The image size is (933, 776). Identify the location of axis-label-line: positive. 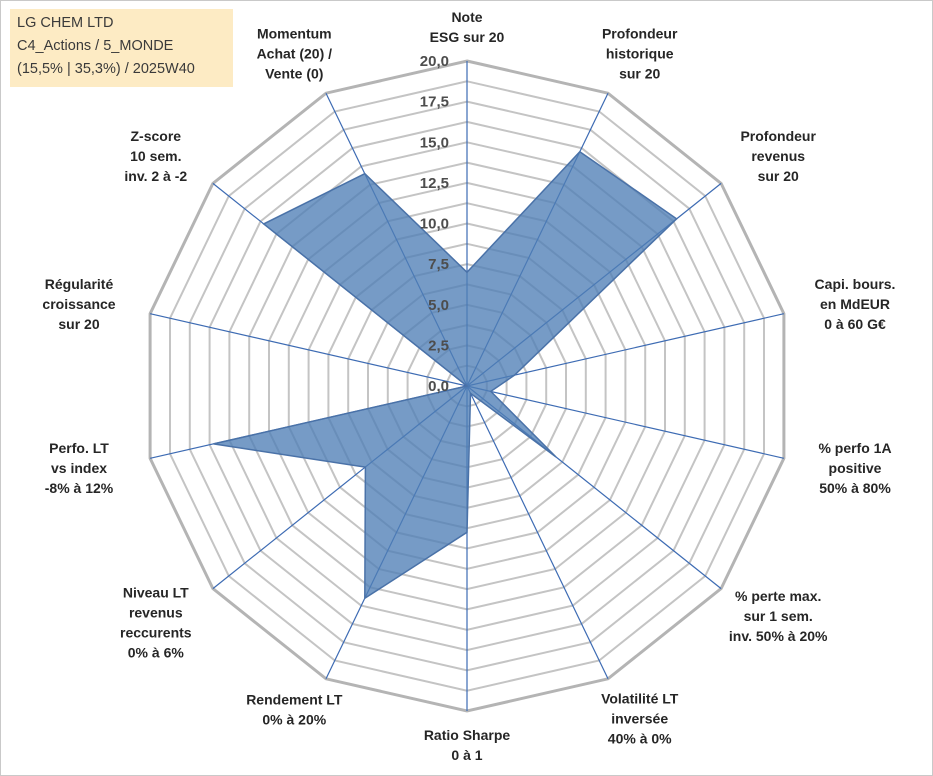
(855, 468).